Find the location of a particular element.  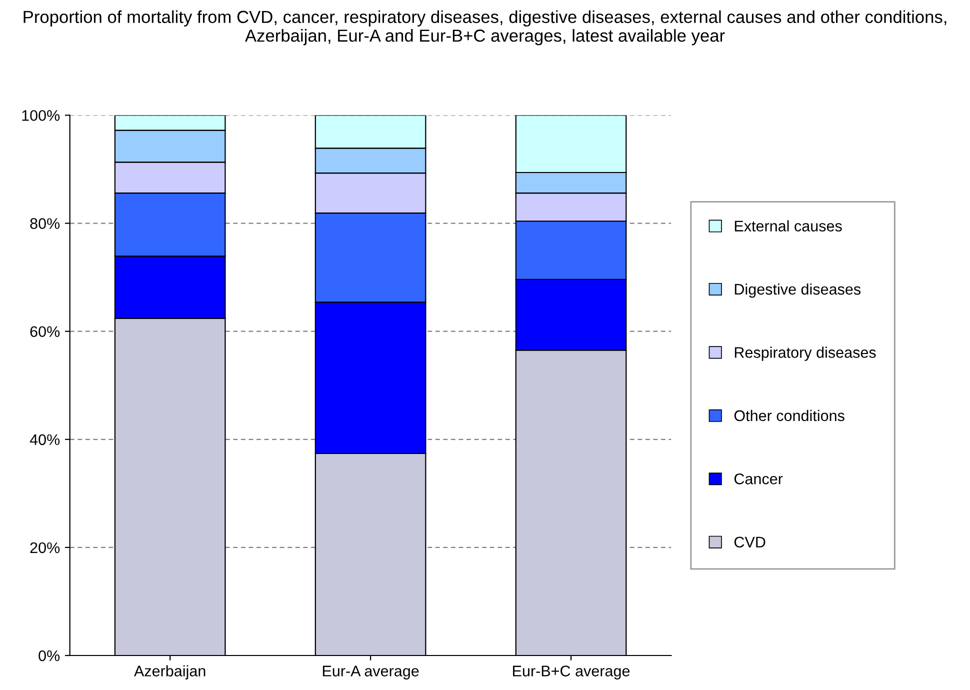

legend-label: Digestive diseases is located at coordinates (797, 290).